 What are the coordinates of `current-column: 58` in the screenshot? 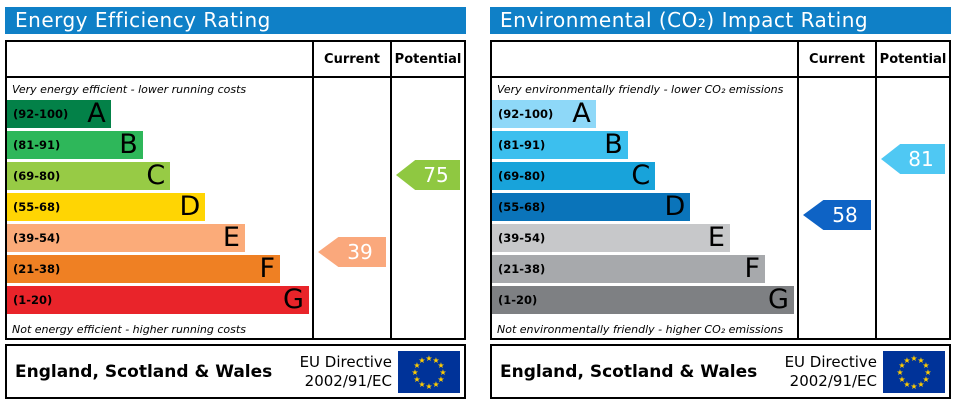 It's located at (836, 208).